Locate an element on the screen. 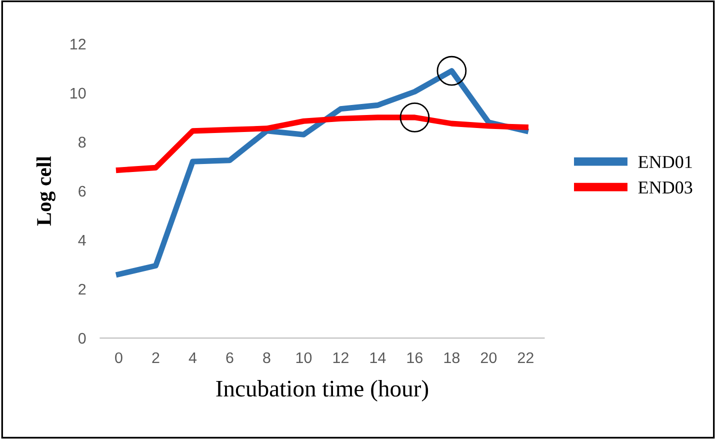 This screenshot has width=716, height=439. y-tick-label: 0 is located at coordinates (82, 338).